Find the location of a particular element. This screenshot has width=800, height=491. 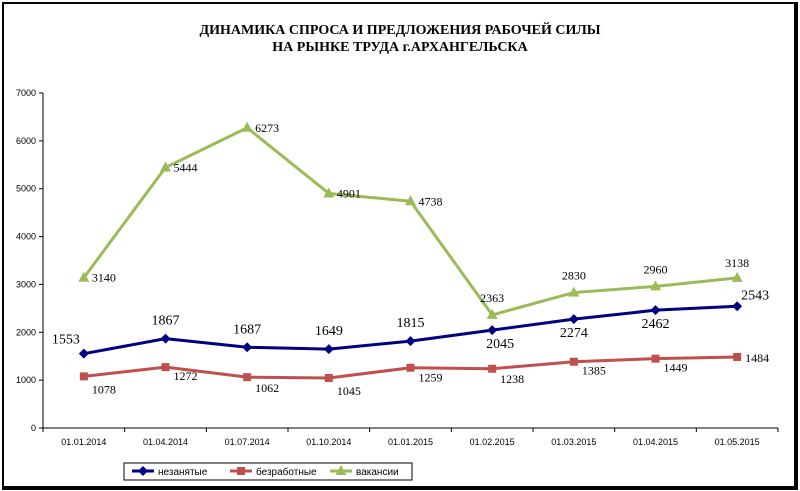

x-tick-label: 01.10.2014 is located at coordinates (328, 442).